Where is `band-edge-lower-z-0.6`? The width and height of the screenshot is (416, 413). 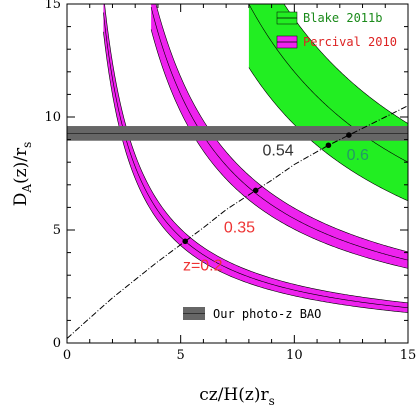
band-edge-lower-z-0.6 is located at coordinates (328, 134).